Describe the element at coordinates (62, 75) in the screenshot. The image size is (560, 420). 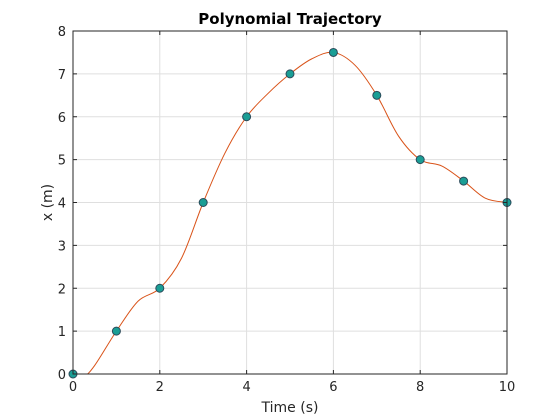
I see `y-tick-label: 7` at that location.